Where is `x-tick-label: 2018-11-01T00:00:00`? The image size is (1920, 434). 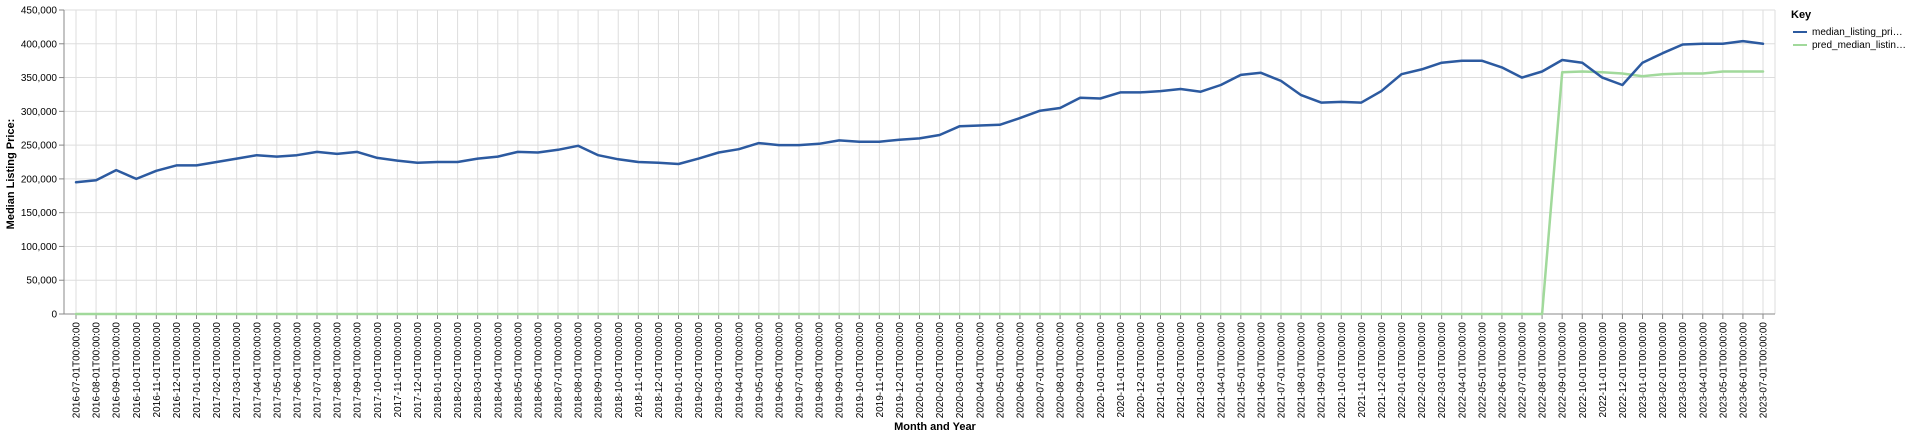 x-tick-label: 2018-11-01T00:00:00 is located at coordinates (639, 370).